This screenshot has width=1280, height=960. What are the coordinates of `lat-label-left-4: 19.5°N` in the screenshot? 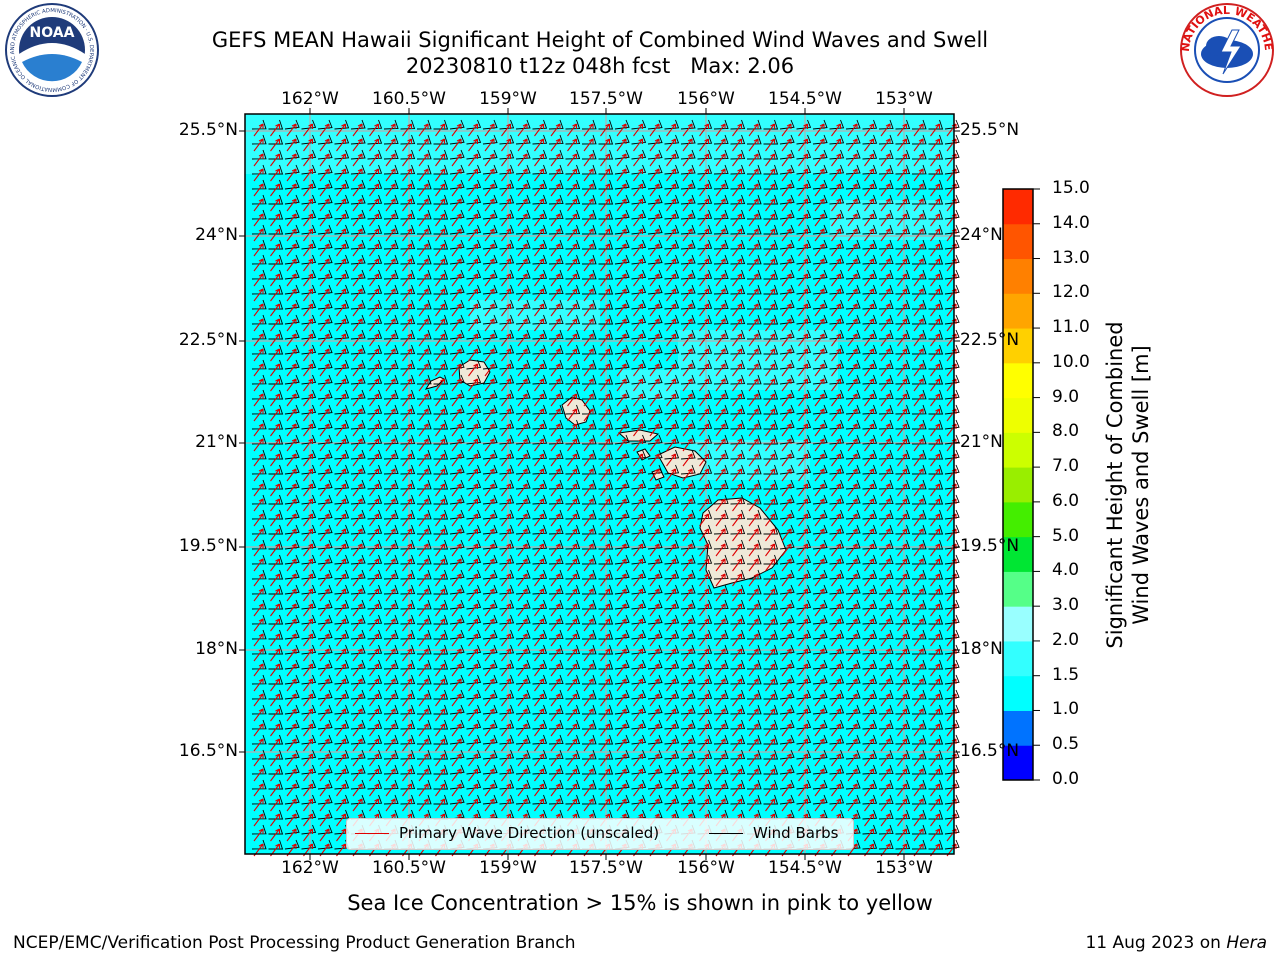 It's located at (208, 546).